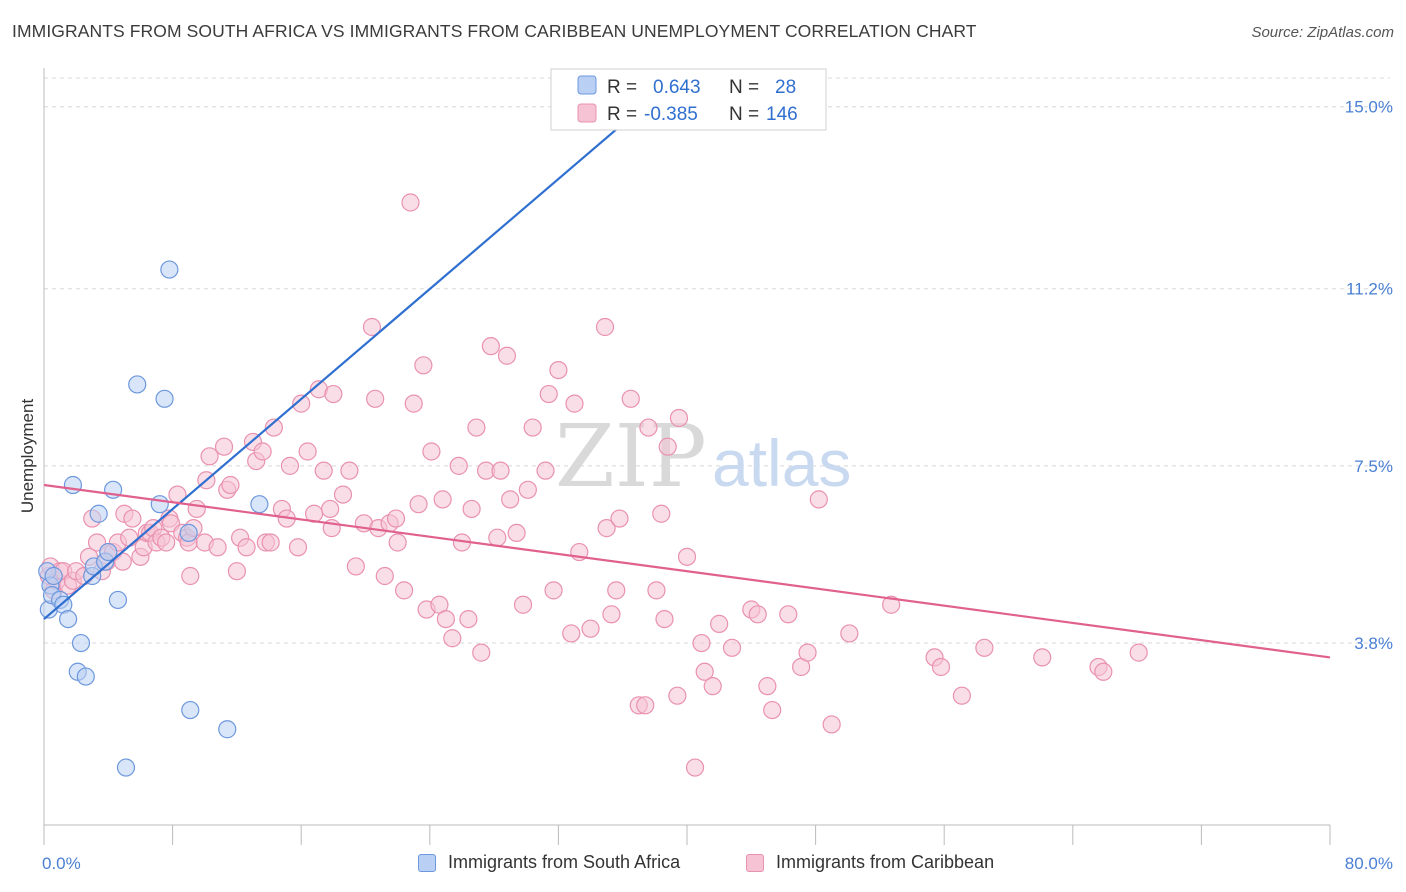 Image resolution: width=1406 pixels, height=892 pixels. I want to click on legend-swatch-pink, so click(755, 862).